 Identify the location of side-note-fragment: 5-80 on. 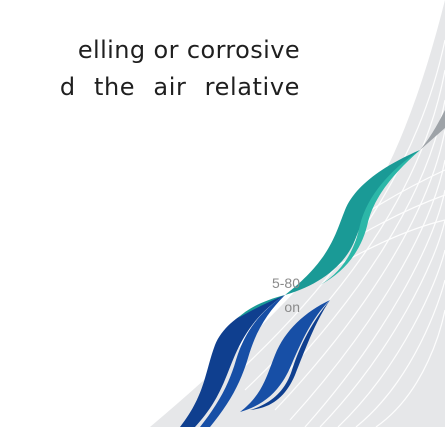
(150, 295).